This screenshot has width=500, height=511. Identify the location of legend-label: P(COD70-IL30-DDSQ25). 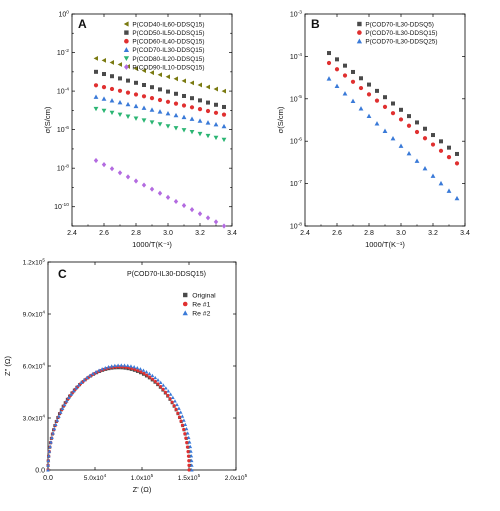
(401, 42).